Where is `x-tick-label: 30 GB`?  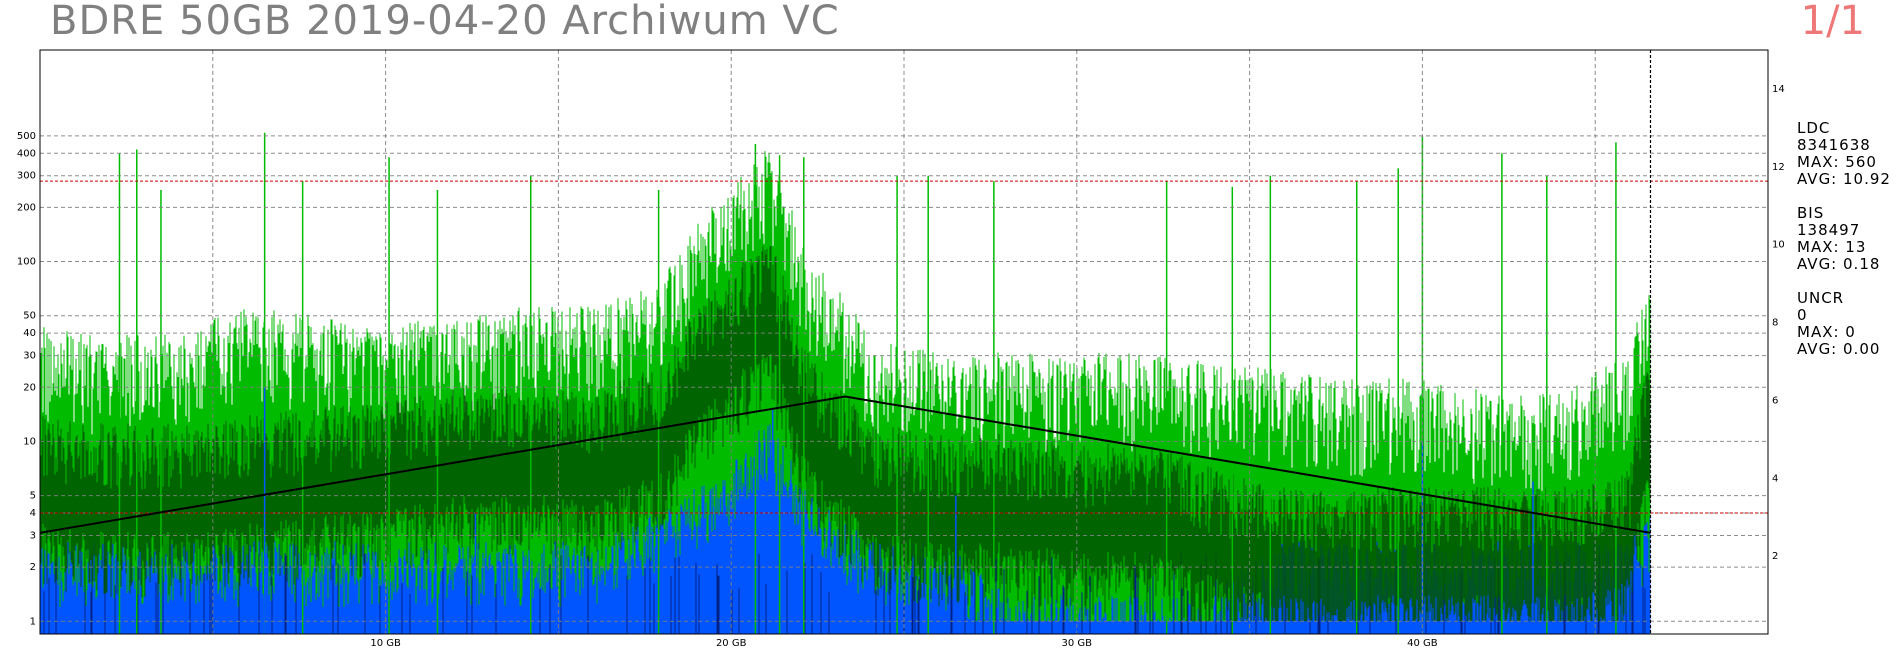 x-tick-label: 30 GB is located at coordinates (1077, 643).